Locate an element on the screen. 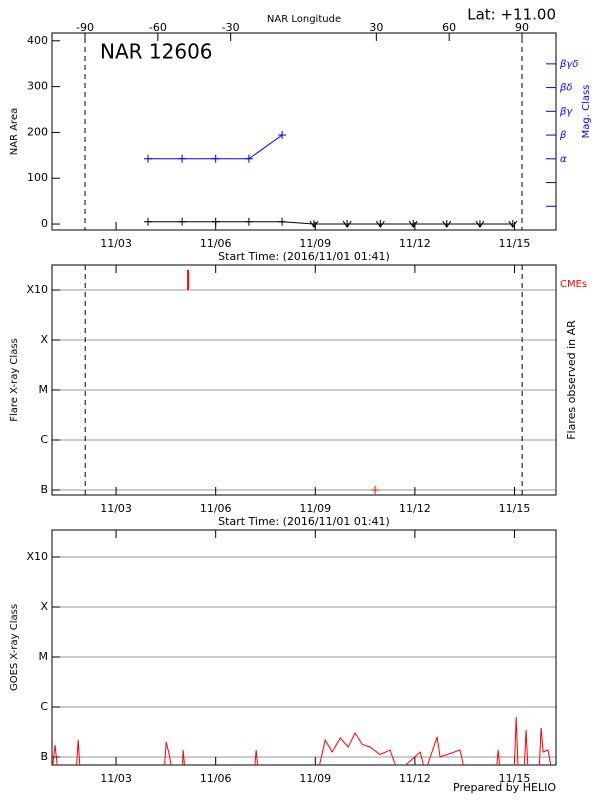 The image size is (600, 800). y-axis-label: NAR Area is located at coordinates (14, 131).